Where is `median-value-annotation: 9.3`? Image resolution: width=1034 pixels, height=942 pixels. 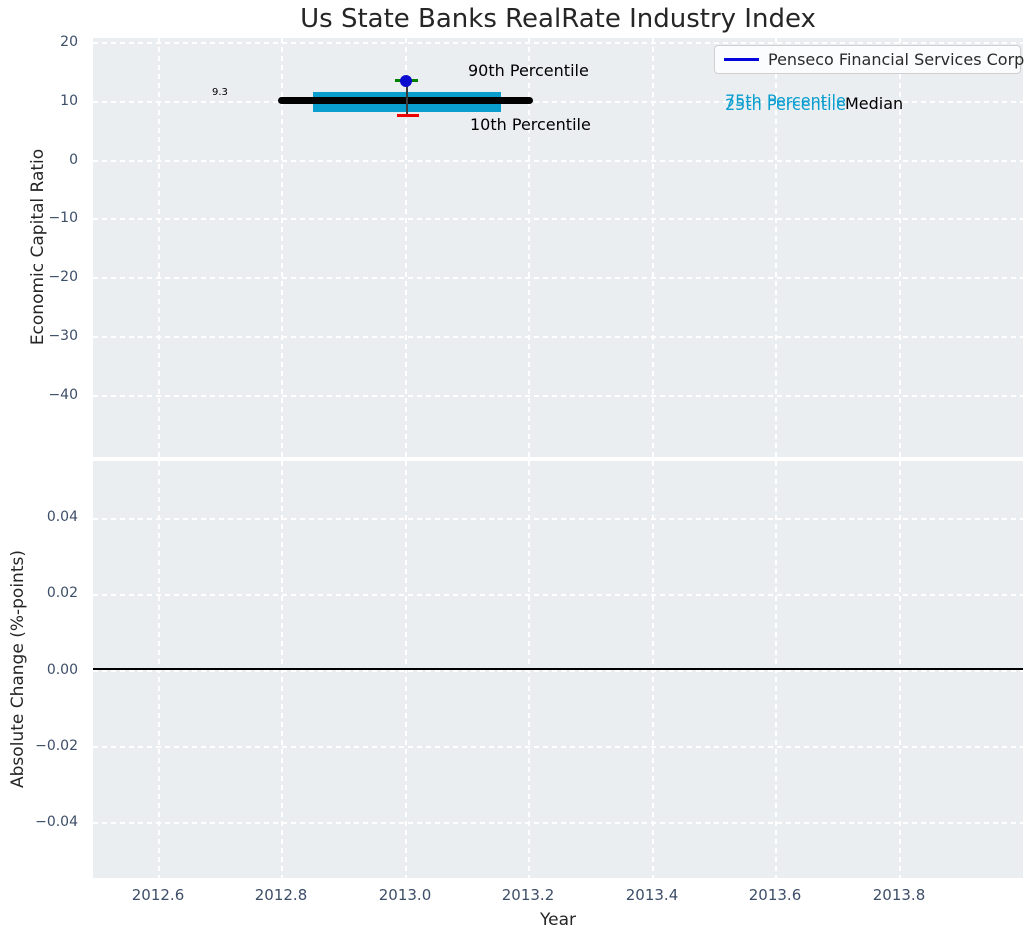
median-value-annotation: 9.3 is located at coordinates (220, 92).